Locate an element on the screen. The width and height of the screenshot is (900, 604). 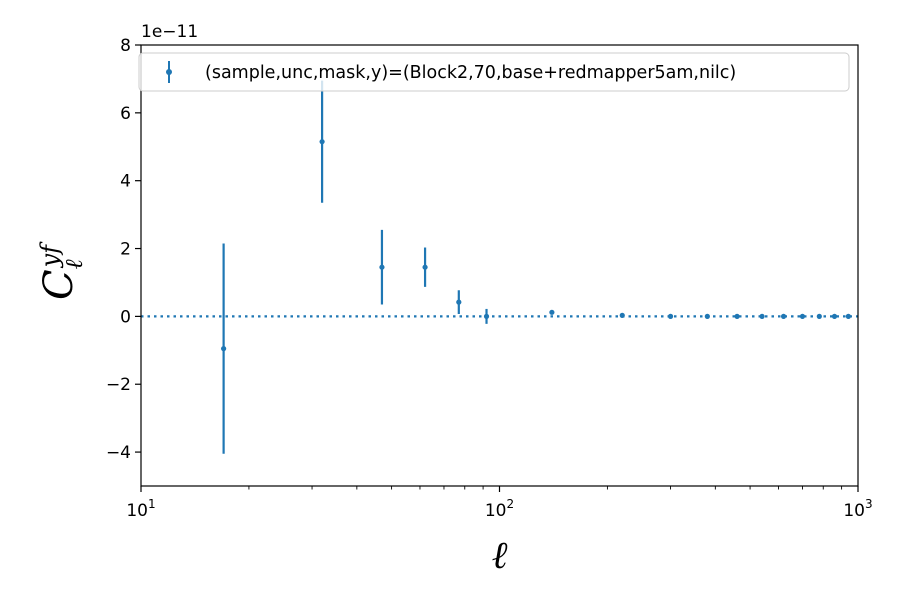
x-tick-label: 10¹ is located at coordinates (140, 509).